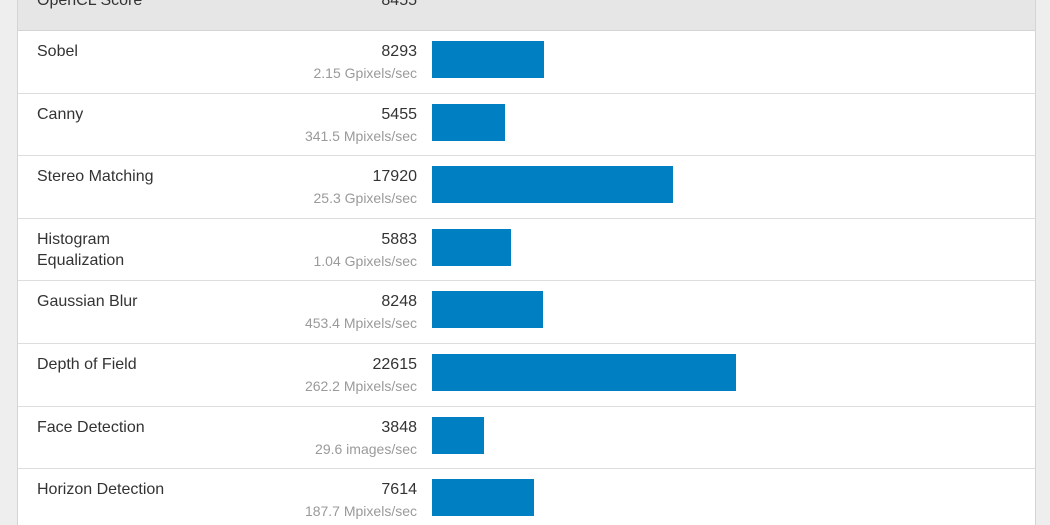 Image resolution: width=1050 pixels, height=525 pixels. Describe the element at coordinates (60, 114) in the screenshot. I see `workload-name: Canny` at that location.